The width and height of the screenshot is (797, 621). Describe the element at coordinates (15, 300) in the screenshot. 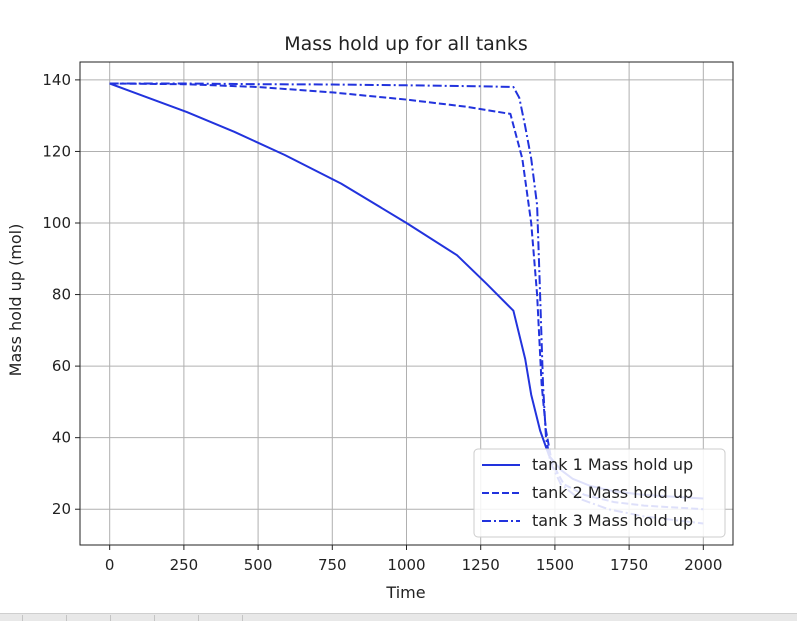

I see `y-axis-label: Mass hold up (mol)` at that location.